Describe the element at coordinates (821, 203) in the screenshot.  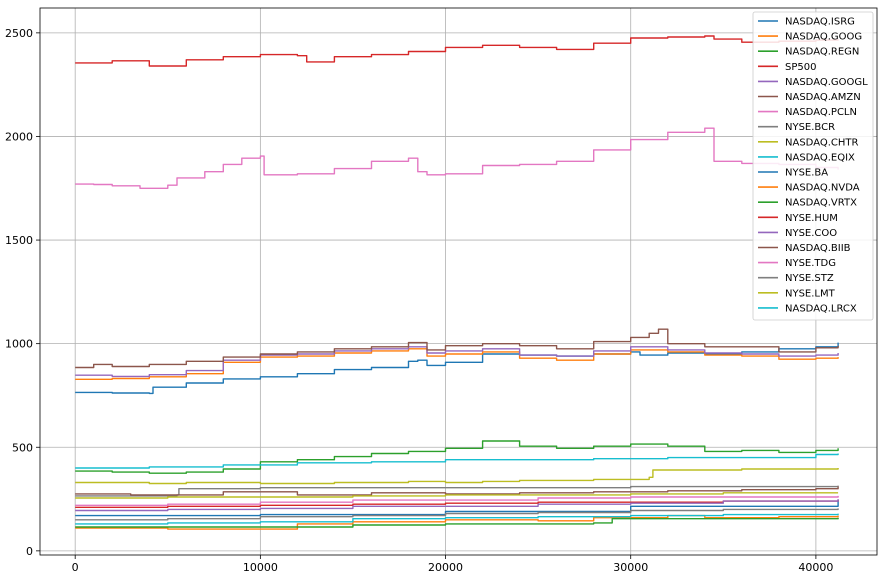
I see `legend-label: NASDAQ.VRTX` at that location.